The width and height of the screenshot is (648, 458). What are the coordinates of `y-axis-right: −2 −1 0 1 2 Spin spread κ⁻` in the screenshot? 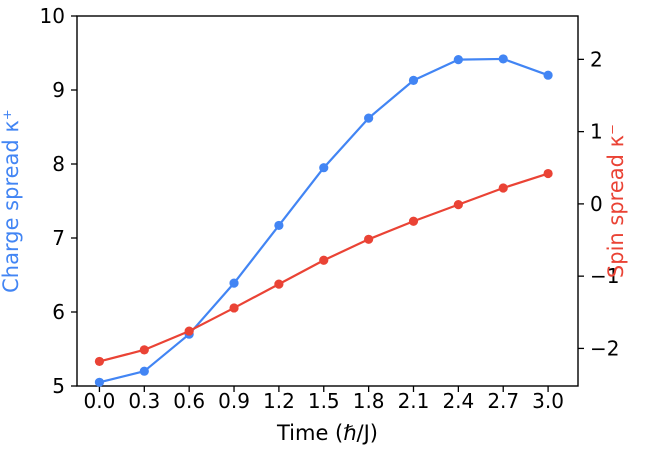 It's located at (603, 203).